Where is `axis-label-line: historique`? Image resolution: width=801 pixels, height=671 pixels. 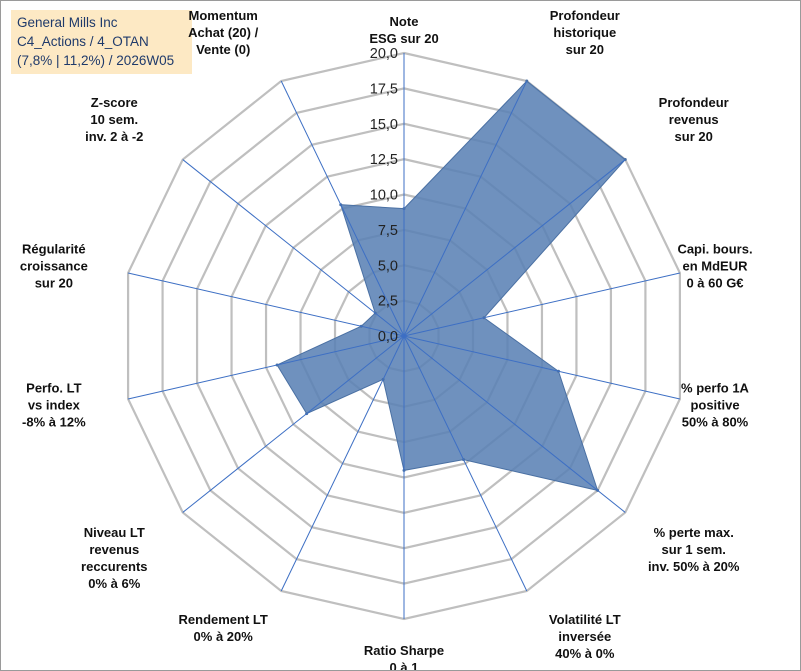
axis-label-line: historique is located at coordinates (584, 32).